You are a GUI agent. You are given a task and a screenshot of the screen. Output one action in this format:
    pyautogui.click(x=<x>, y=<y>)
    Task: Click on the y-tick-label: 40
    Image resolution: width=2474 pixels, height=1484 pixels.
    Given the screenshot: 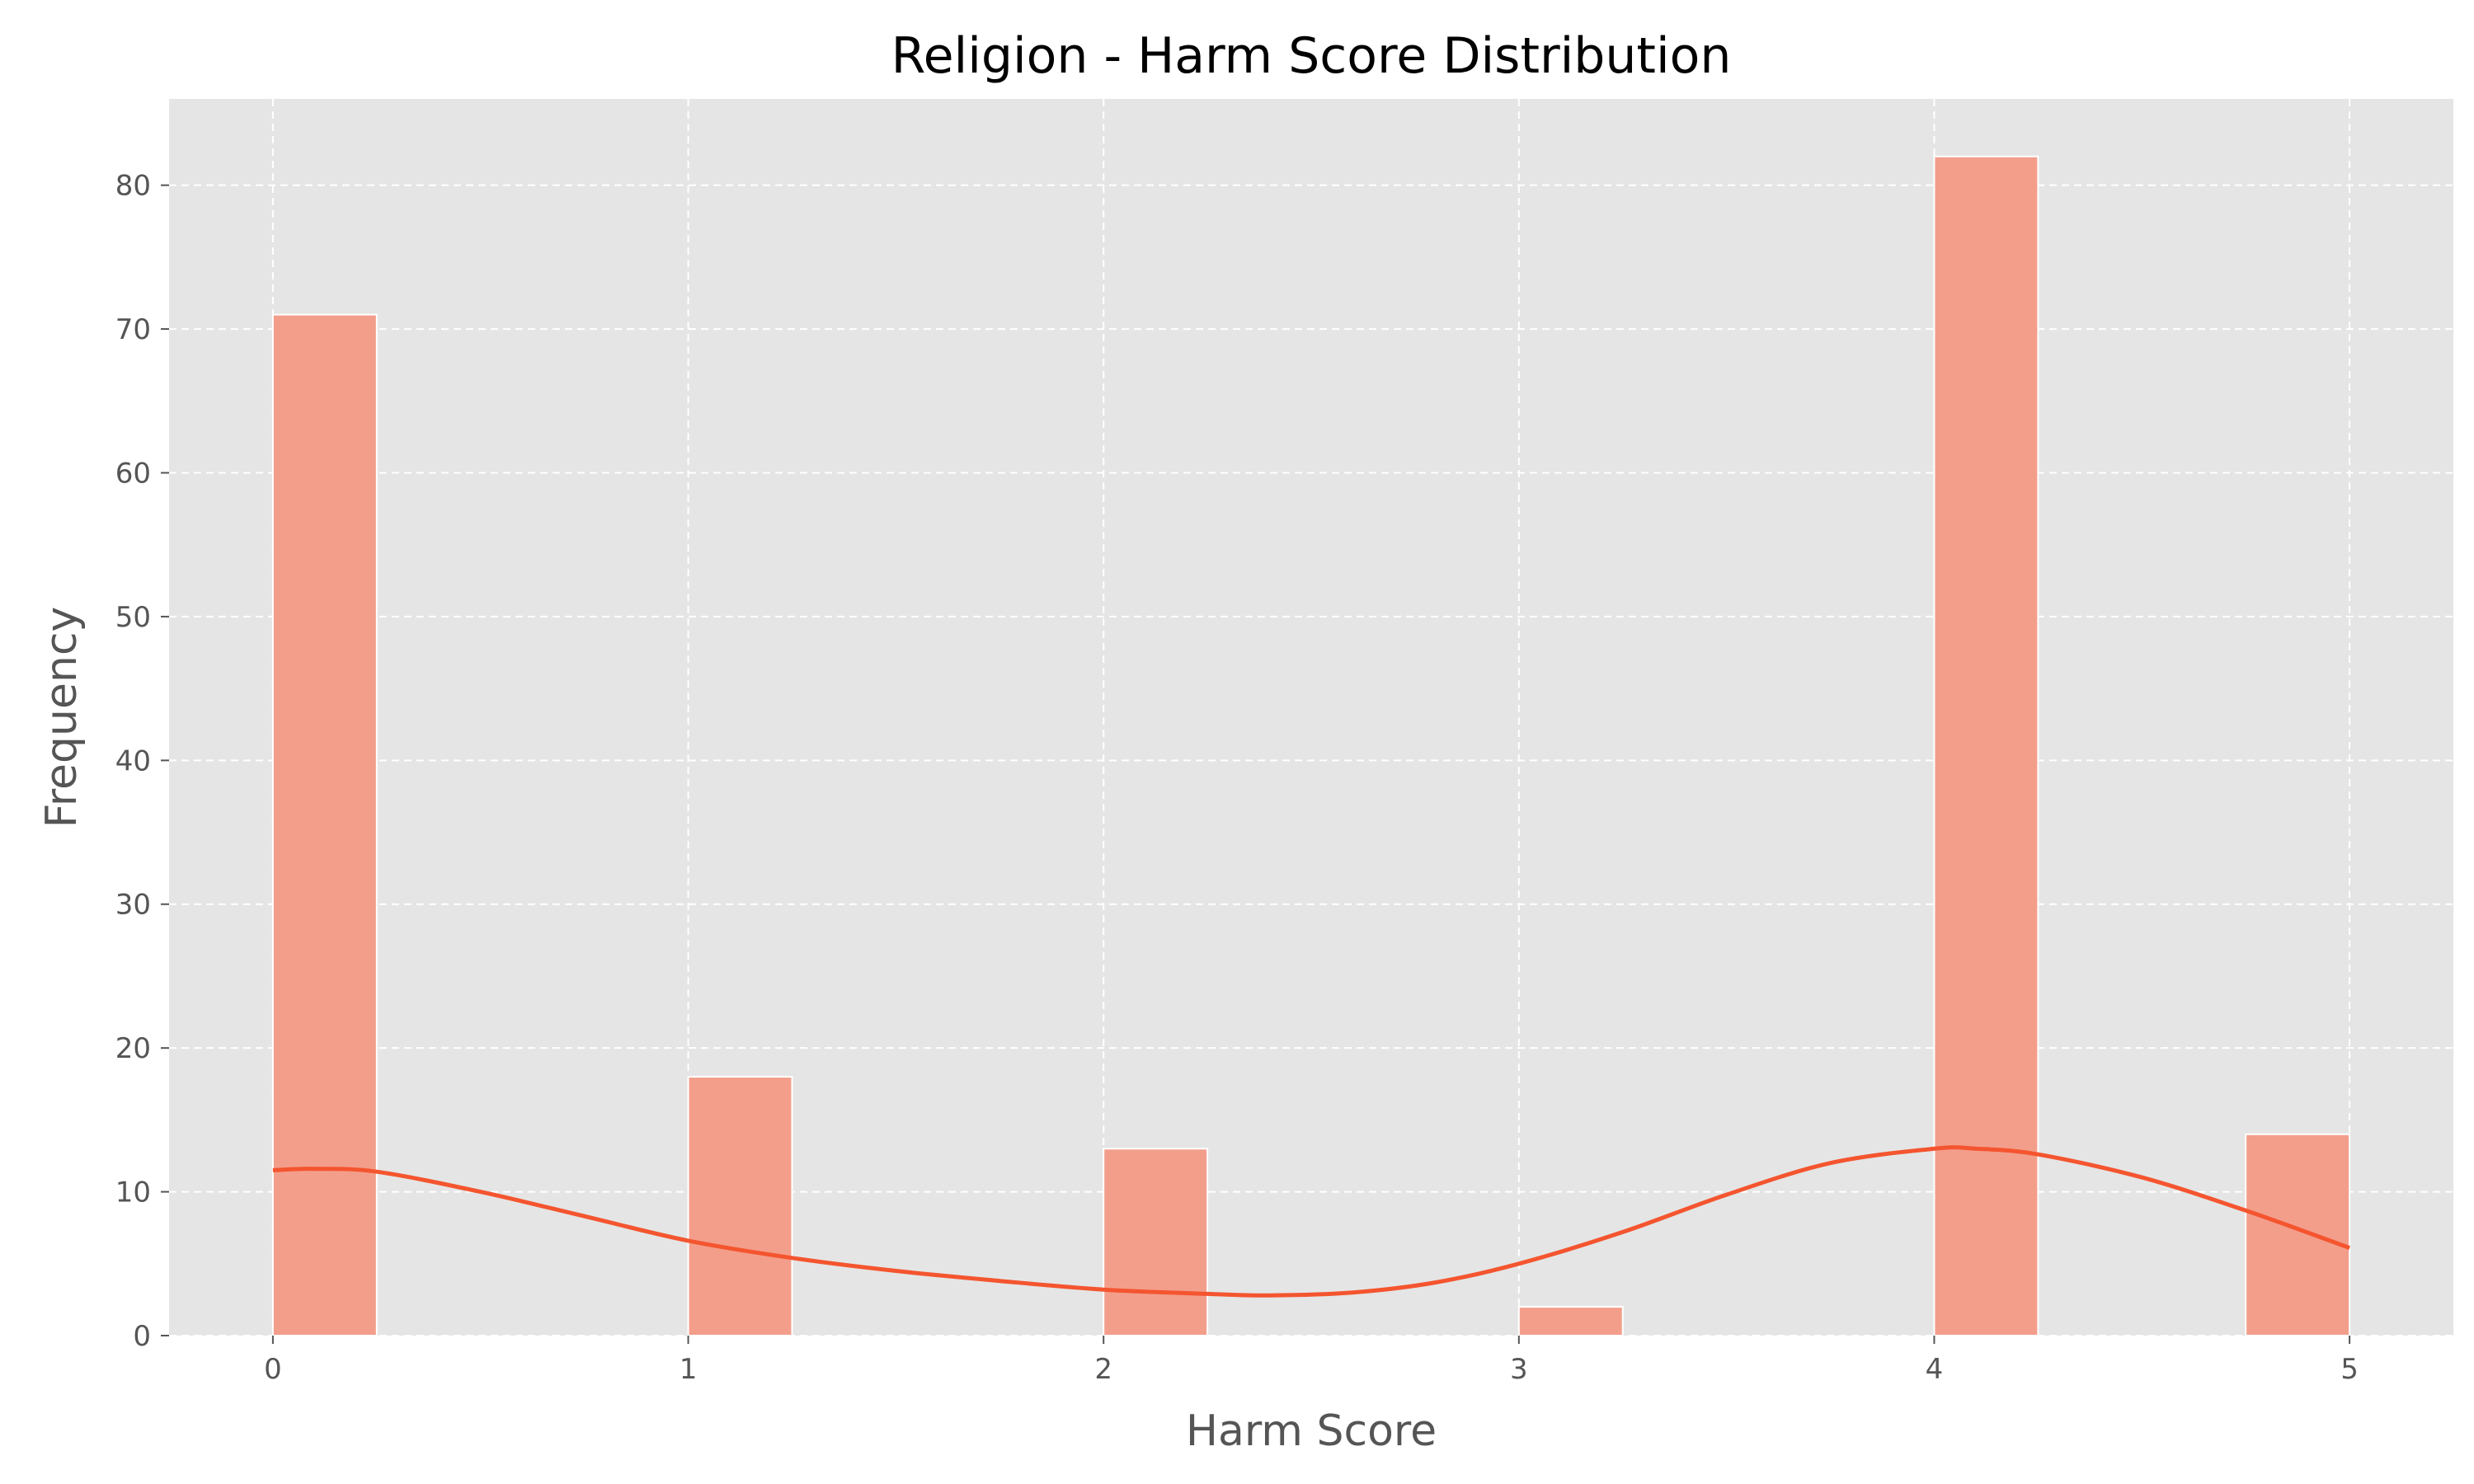 What is the action you would take?
    pyautogui.click(x=133, y=760)
    